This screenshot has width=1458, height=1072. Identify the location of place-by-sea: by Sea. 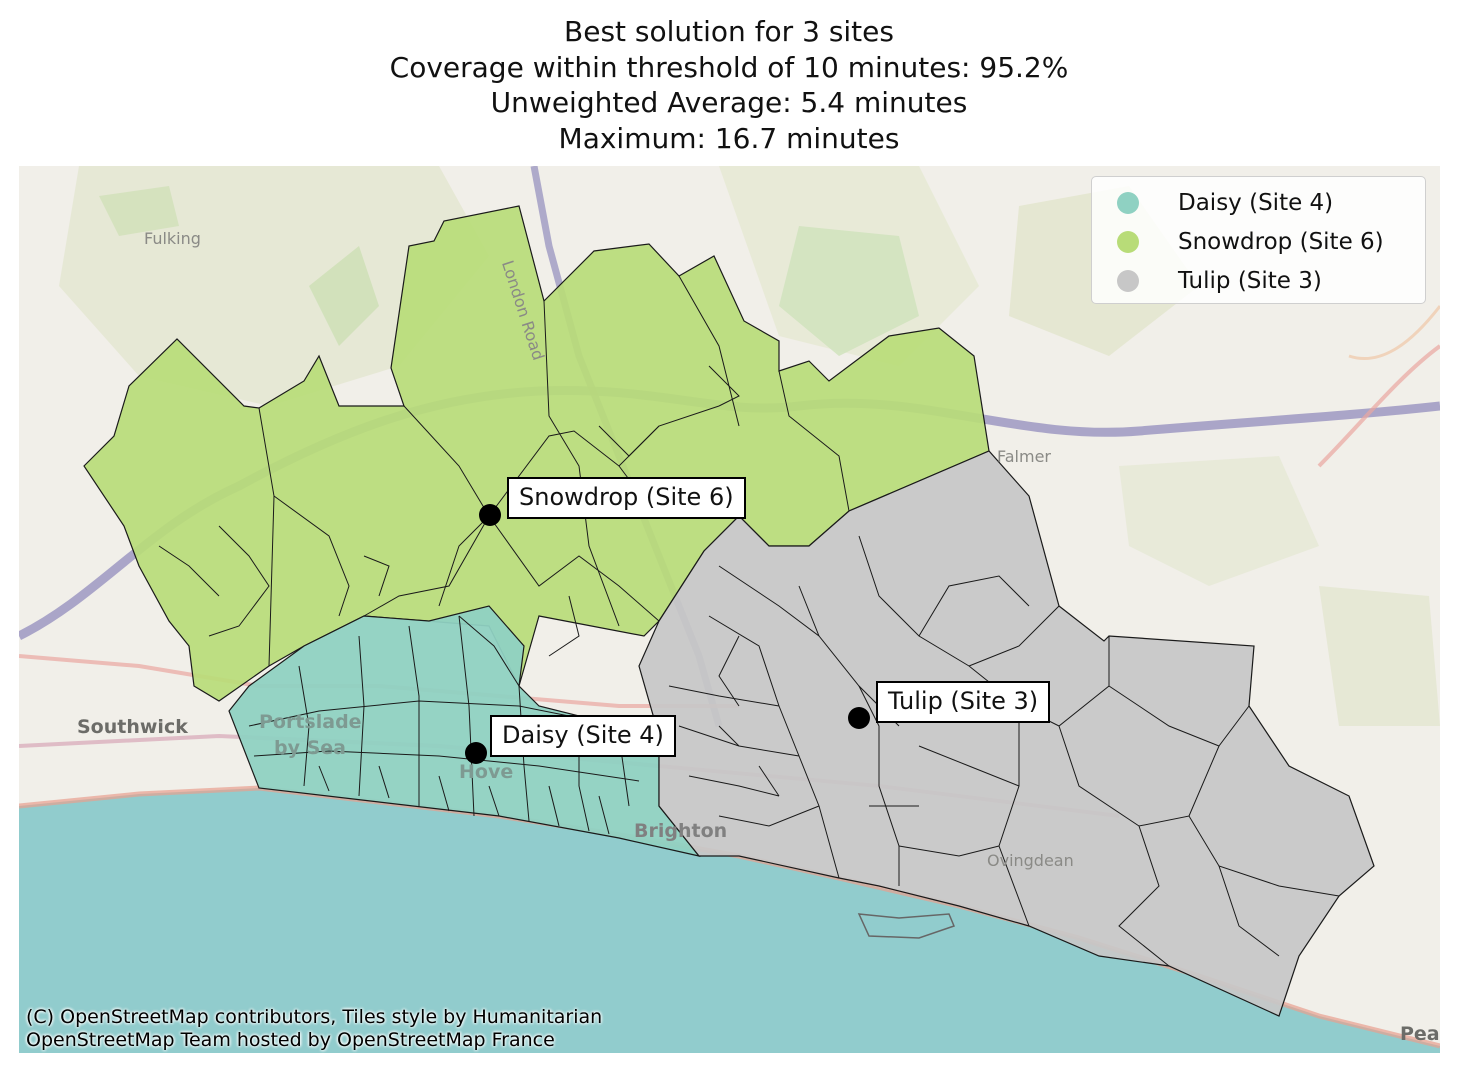
(310, 748).